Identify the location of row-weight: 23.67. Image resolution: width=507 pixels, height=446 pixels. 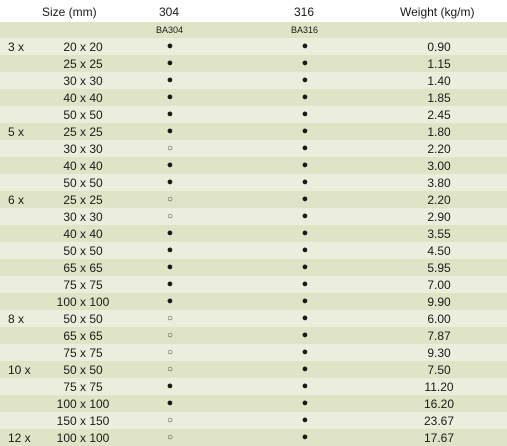
(439, 421).